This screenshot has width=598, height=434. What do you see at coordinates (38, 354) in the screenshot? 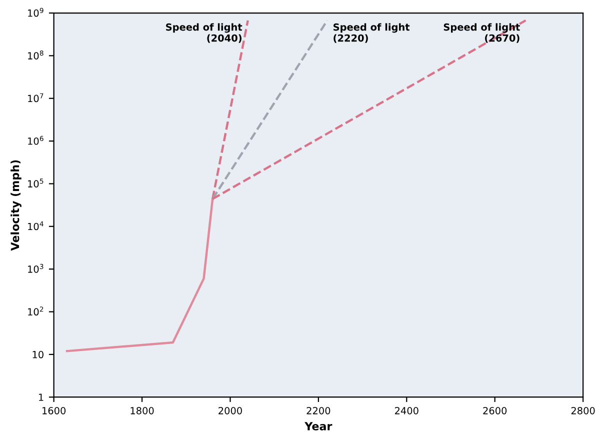
I see `y-tick-label: 10` at bounding box center [38, 354].